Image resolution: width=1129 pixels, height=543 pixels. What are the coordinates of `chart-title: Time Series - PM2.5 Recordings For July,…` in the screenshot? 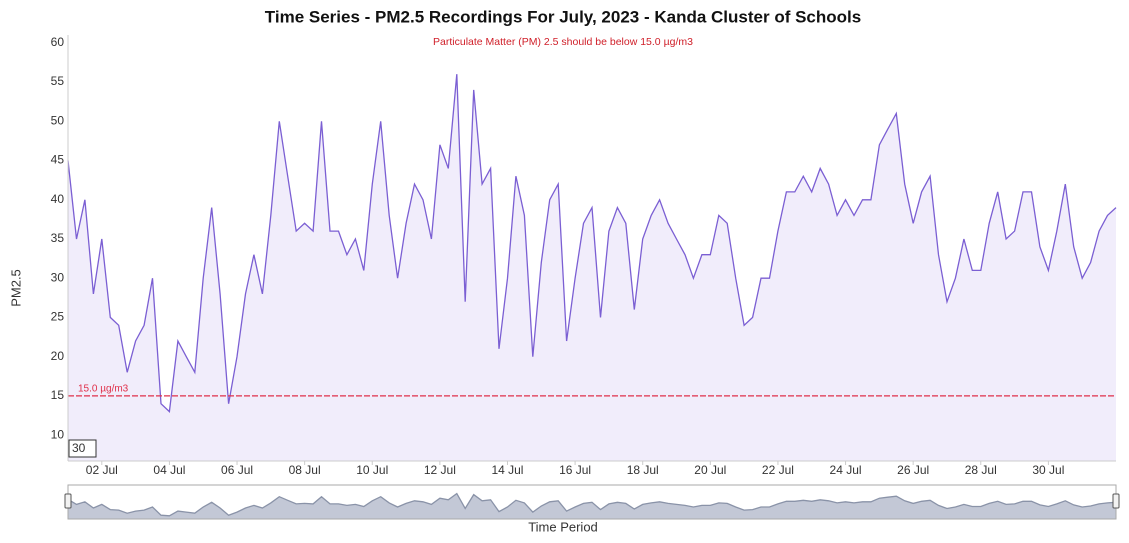 It's located at (563, 16).